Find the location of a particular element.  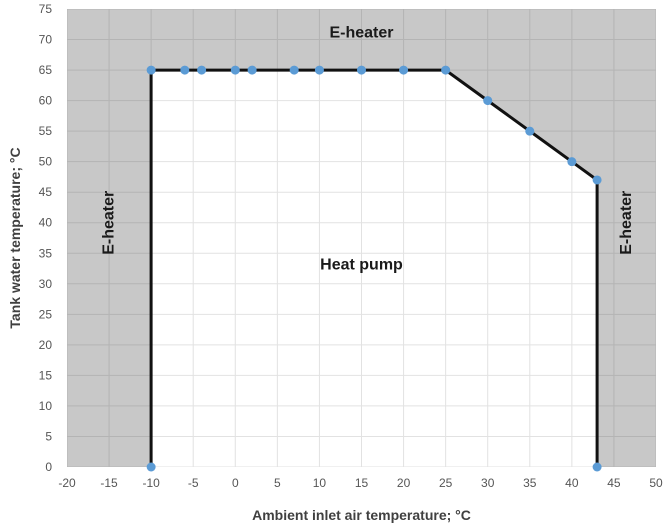

x-tick-label: 15 is located at coordinates (362, 483).